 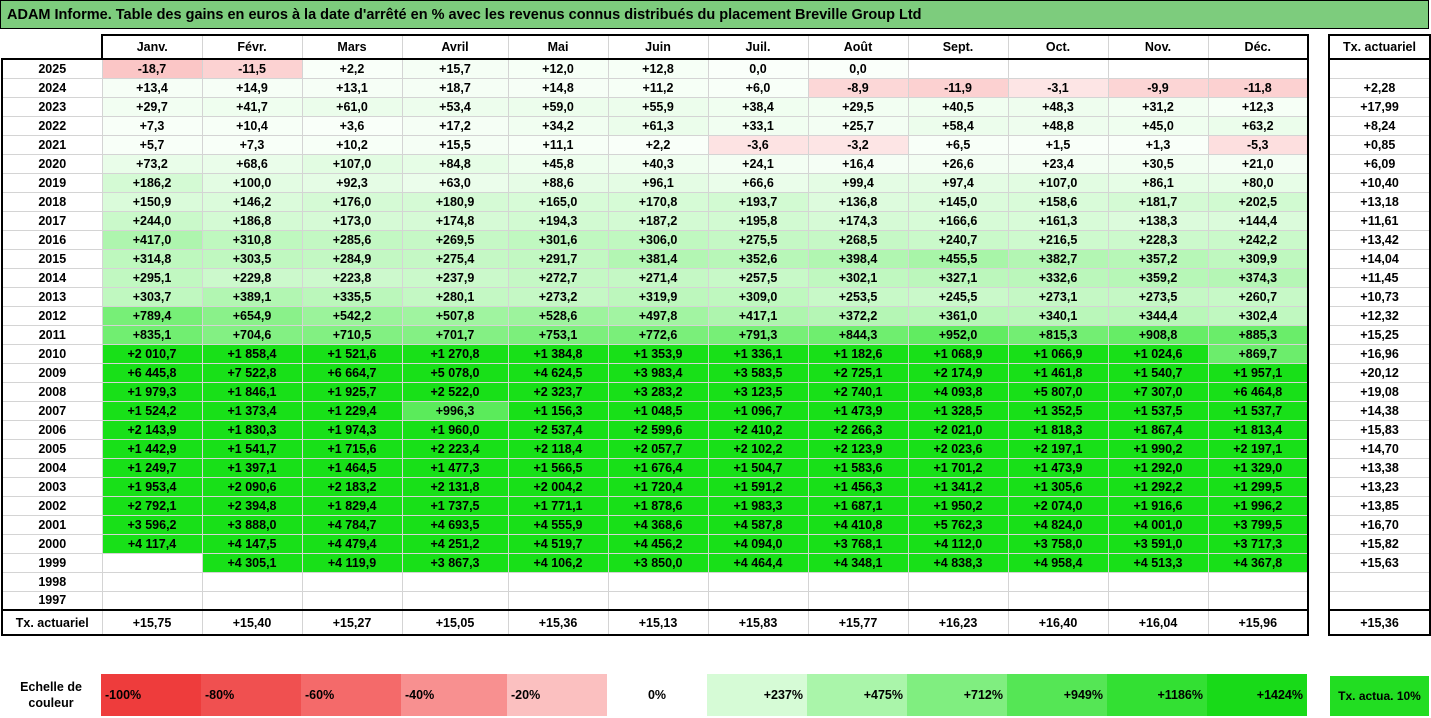 What do you see at coordinates (1258, 391) in the screenshot?
I see `value-cell: +6 464,8` at bounding box center [1258, 391].